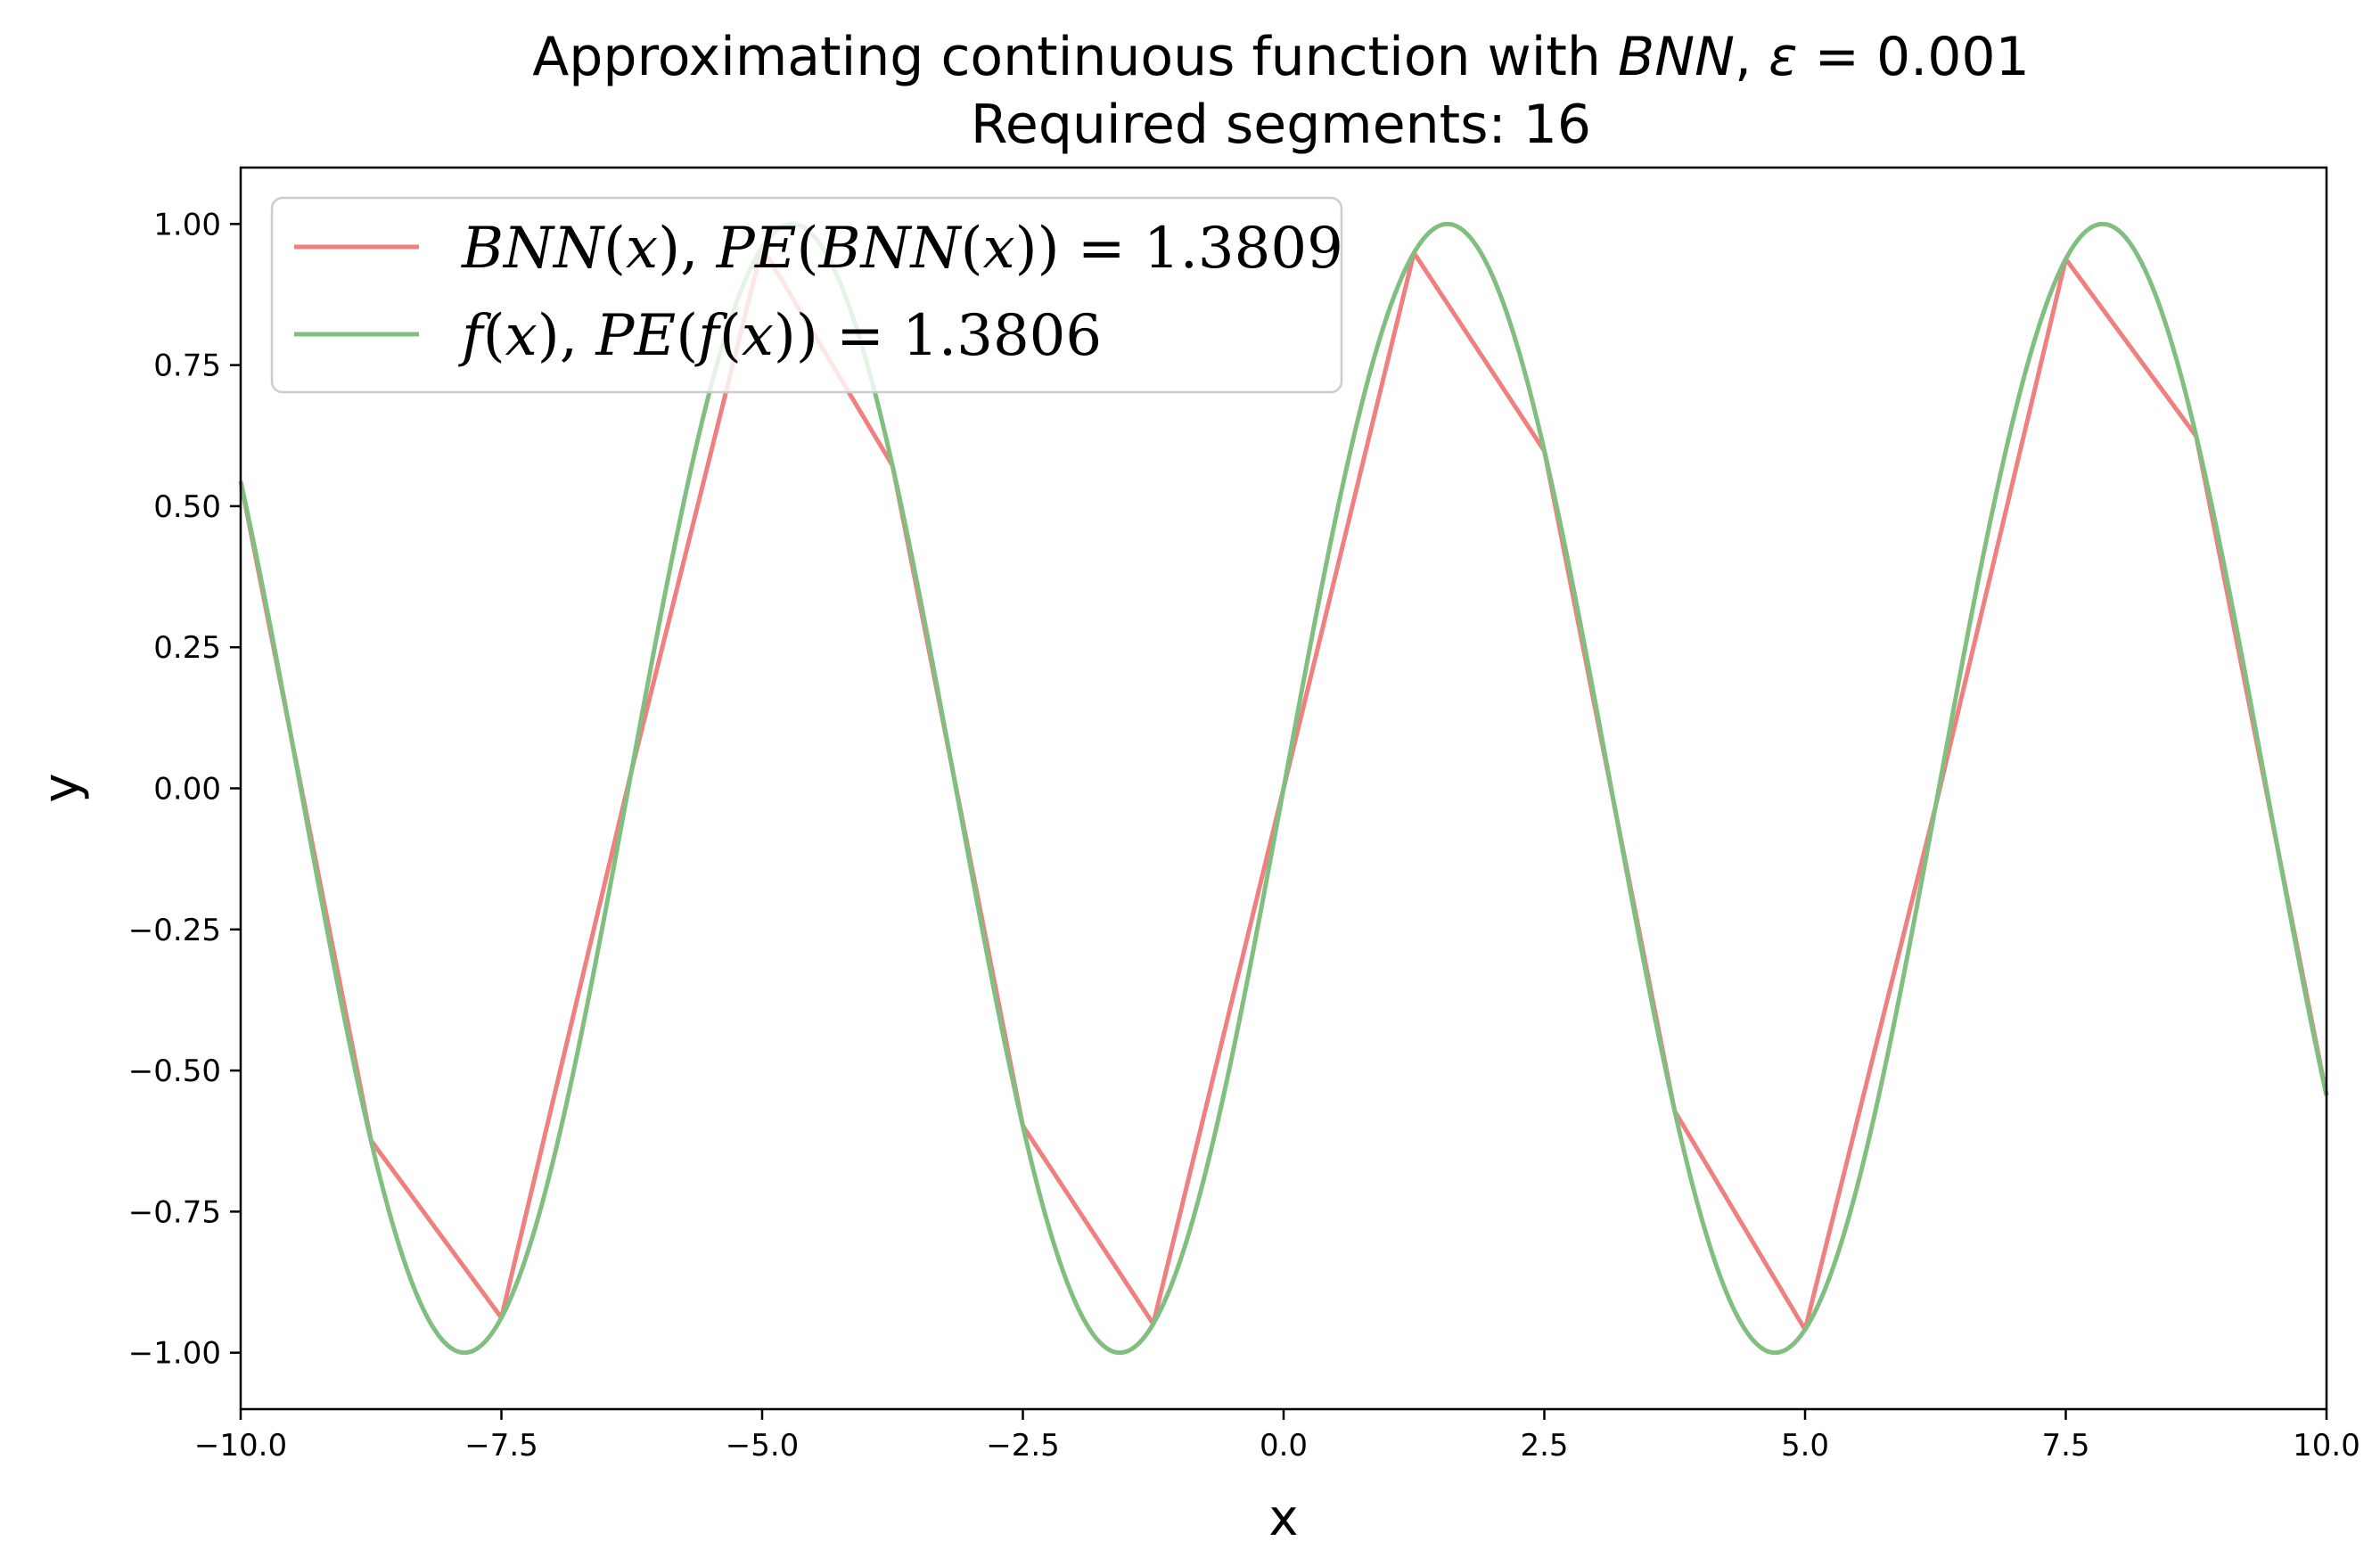 This screenshot has height=1566, width=2380. I want to click on legend-box, so click(806, 295).